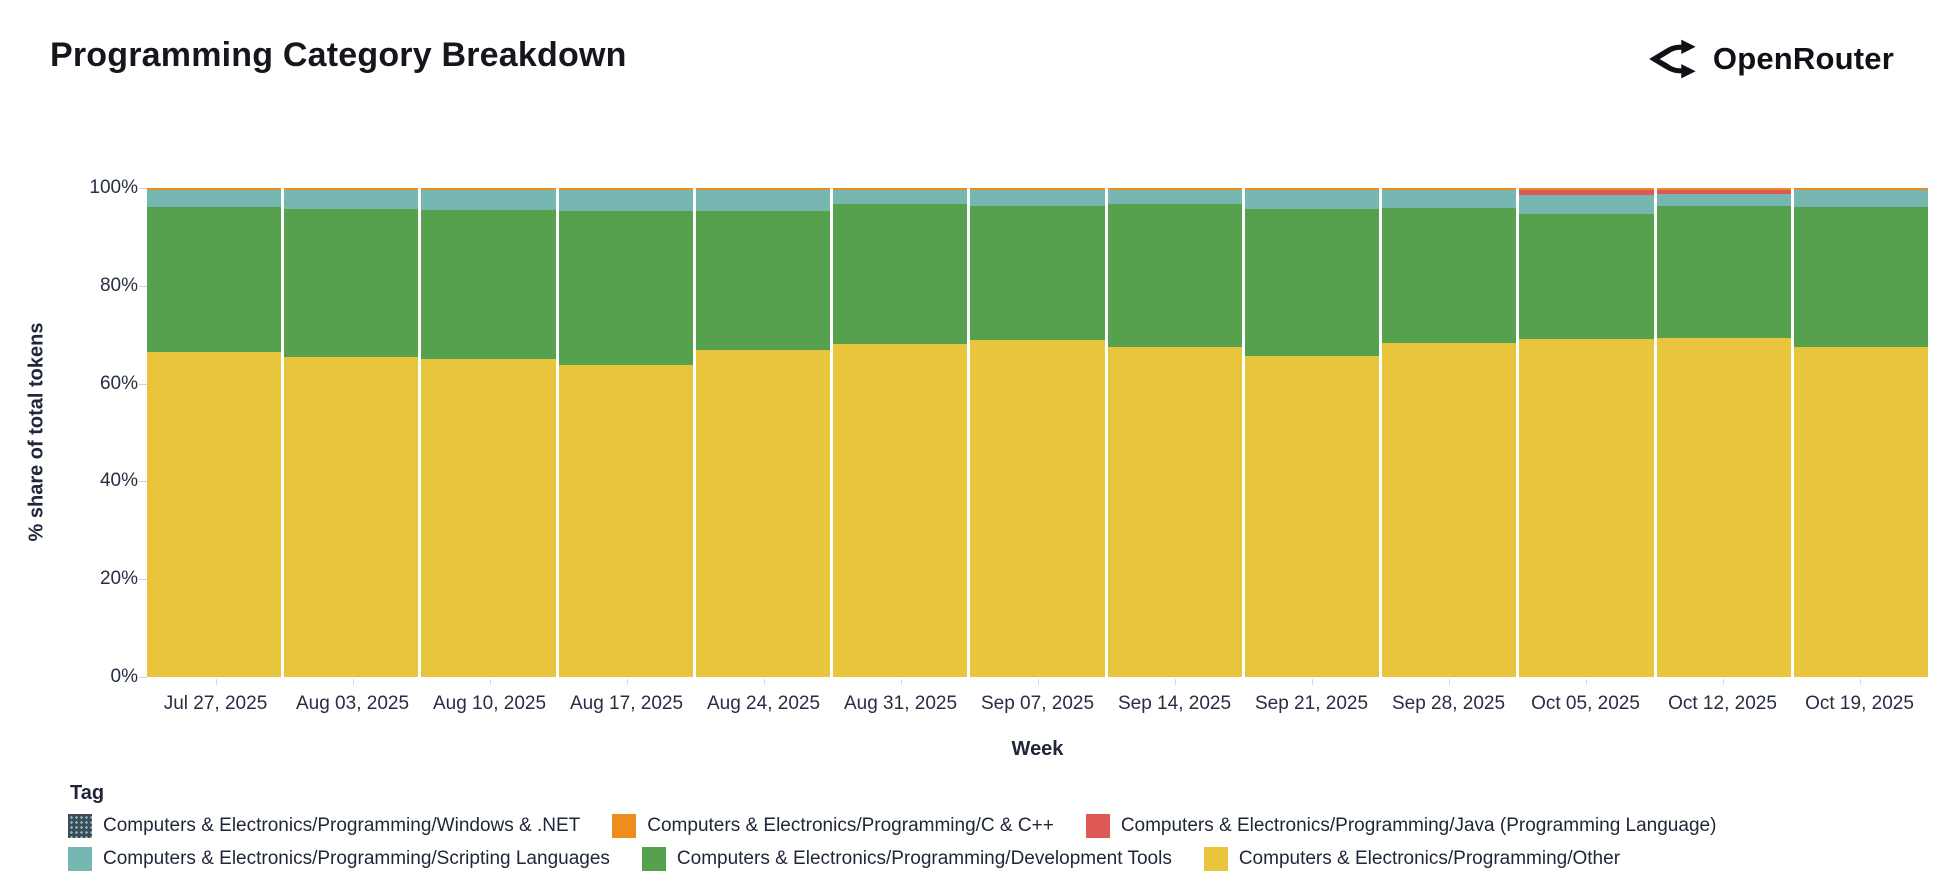  Describe the element at coordinates (118, 285) in the screenshot. I see `y-tick-label: 80%` at that location.